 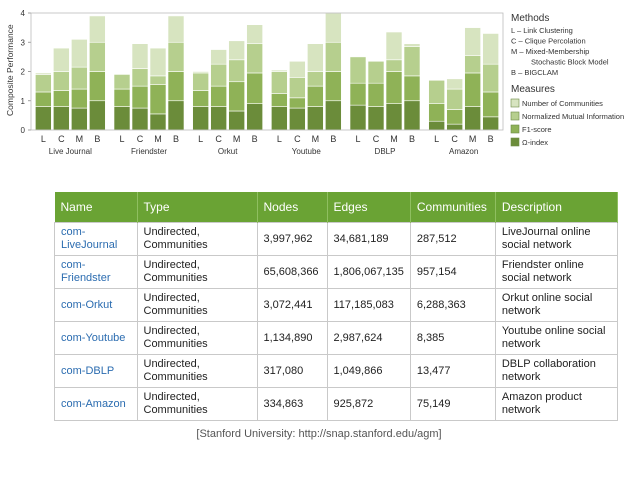 I want to click on y-tick-label: 3, so click(x=23, y=42).